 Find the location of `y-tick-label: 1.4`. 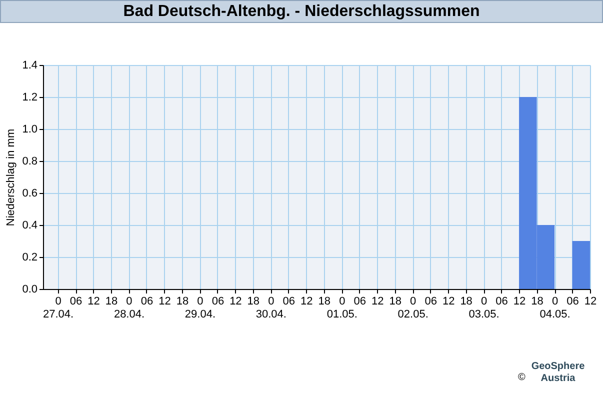

y-tick-label: 1.4 is located at coordinates (30, 66).